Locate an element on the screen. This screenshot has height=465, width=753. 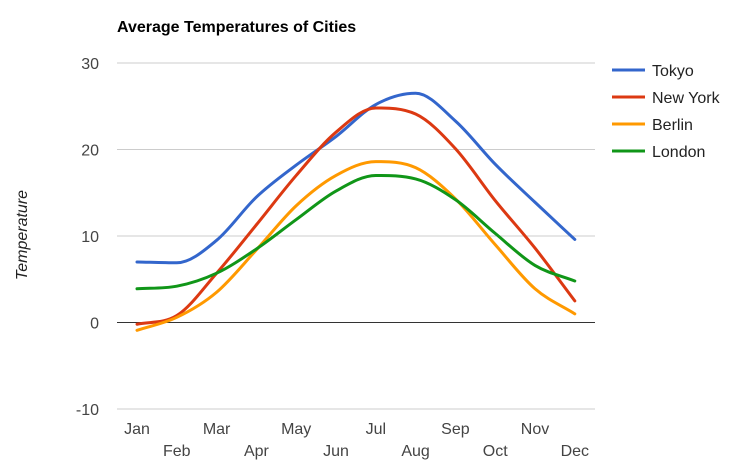
x-tick-label: Dec is located at coordinates (575, 451).